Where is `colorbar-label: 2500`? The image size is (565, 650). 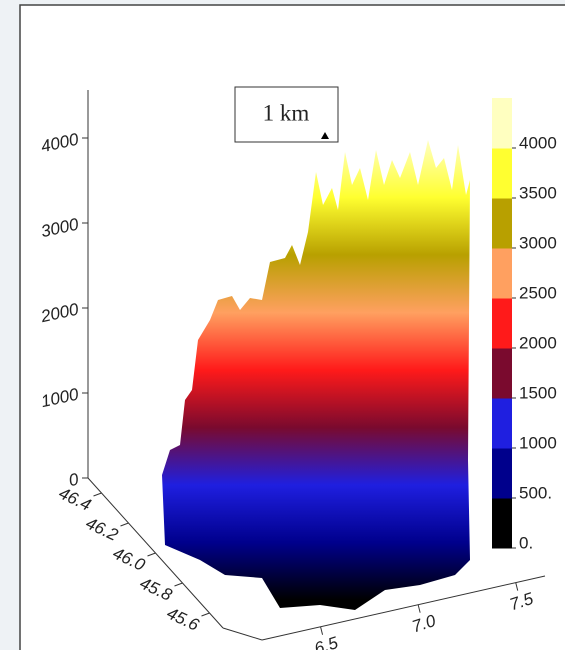
colorbar-label: 2500 is located at coordinates (538, 292).